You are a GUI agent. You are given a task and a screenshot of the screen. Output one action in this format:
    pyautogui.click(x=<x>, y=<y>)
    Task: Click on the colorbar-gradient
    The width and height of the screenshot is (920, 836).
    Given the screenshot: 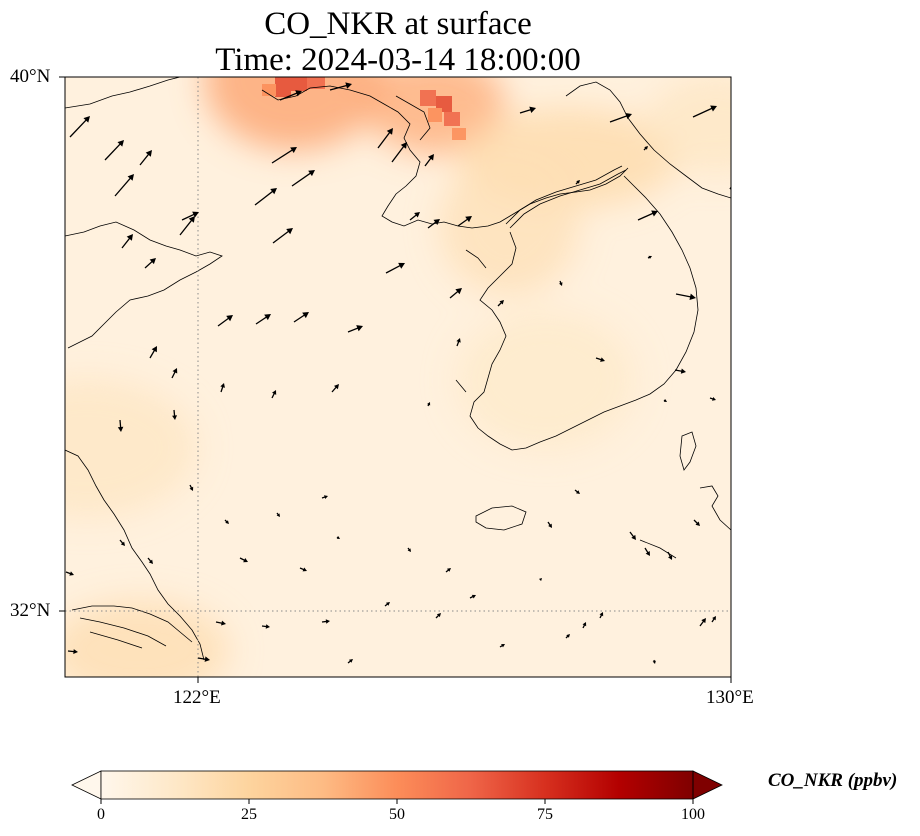 What is the action you would take?
    pyautogui.click(x=397, y=785)
    